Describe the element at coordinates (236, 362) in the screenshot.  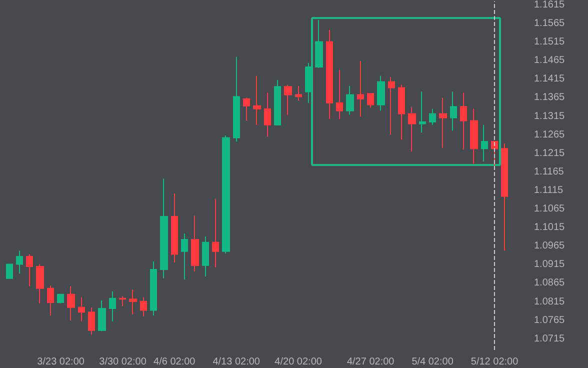
I see `x-tick-label: 4/13 02:00` at that location.